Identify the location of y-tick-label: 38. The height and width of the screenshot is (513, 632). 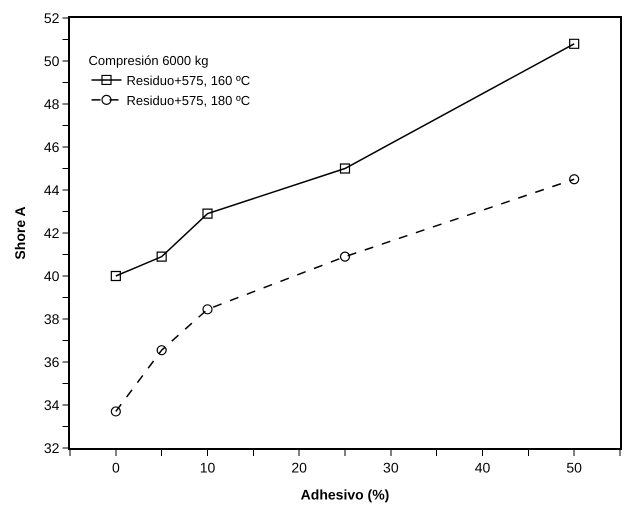
(52, 318).